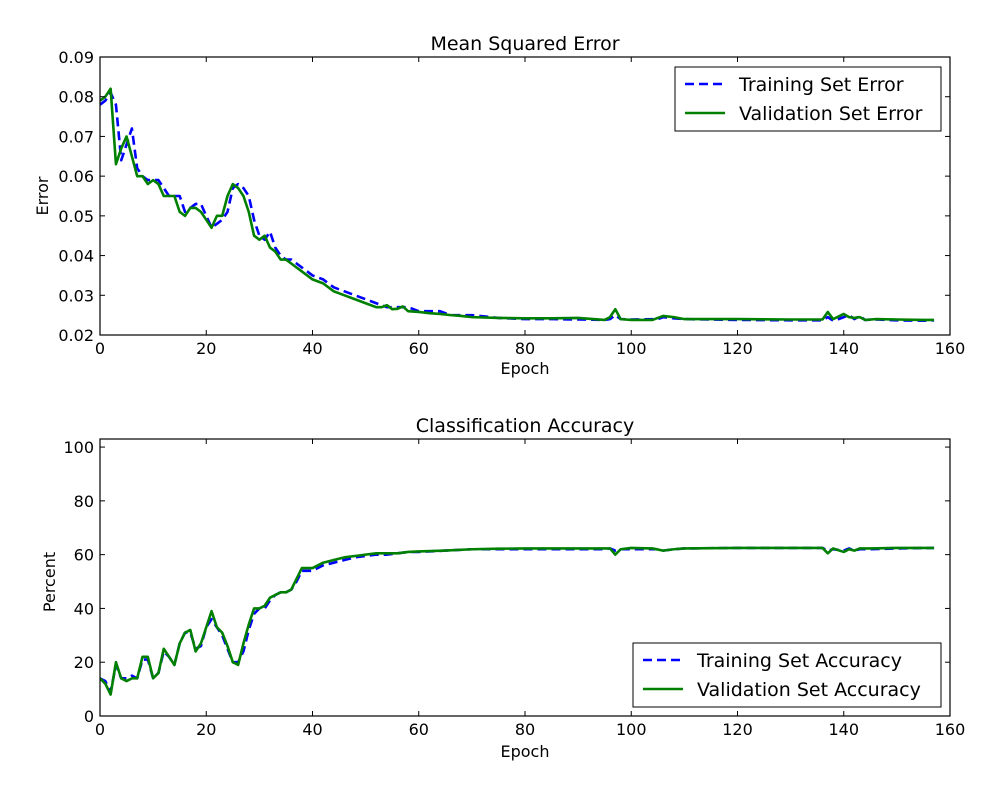 This screenshot has width=1000, height=800. What do you see at coordinates (76, 136) in the screenshot?
I see `y-tick-label: 0.07` at bounding box center [76, 136].